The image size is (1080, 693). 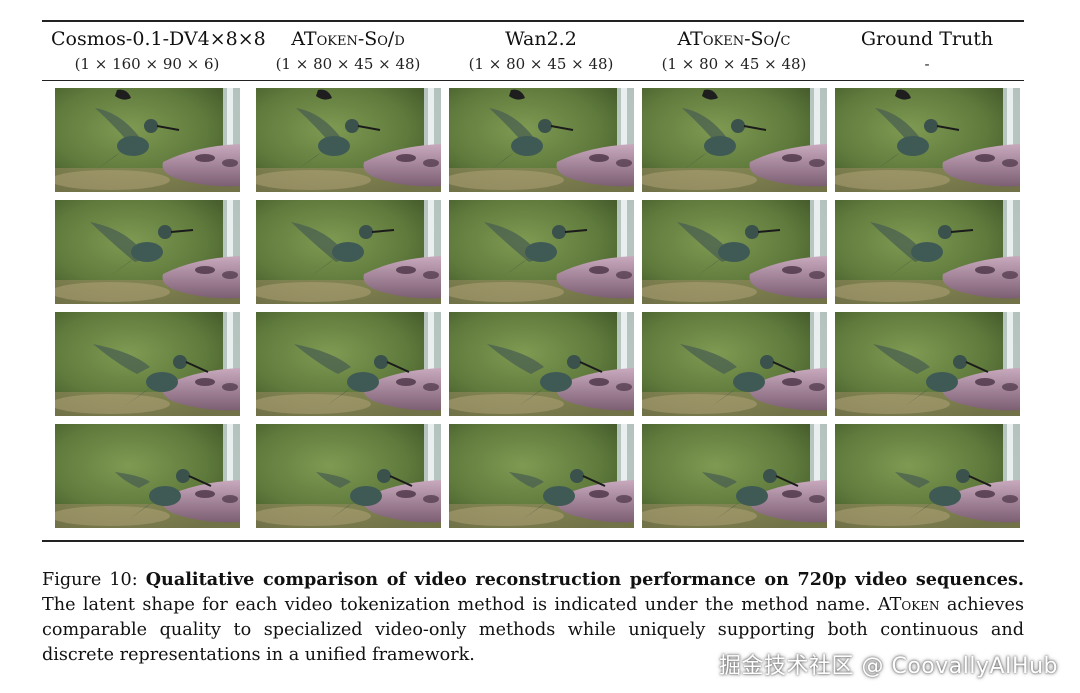 What do you see at coordinates (541, 39) in the screenshot?
I see `method-name: Wan2.2` at bounding box center [541, 39].